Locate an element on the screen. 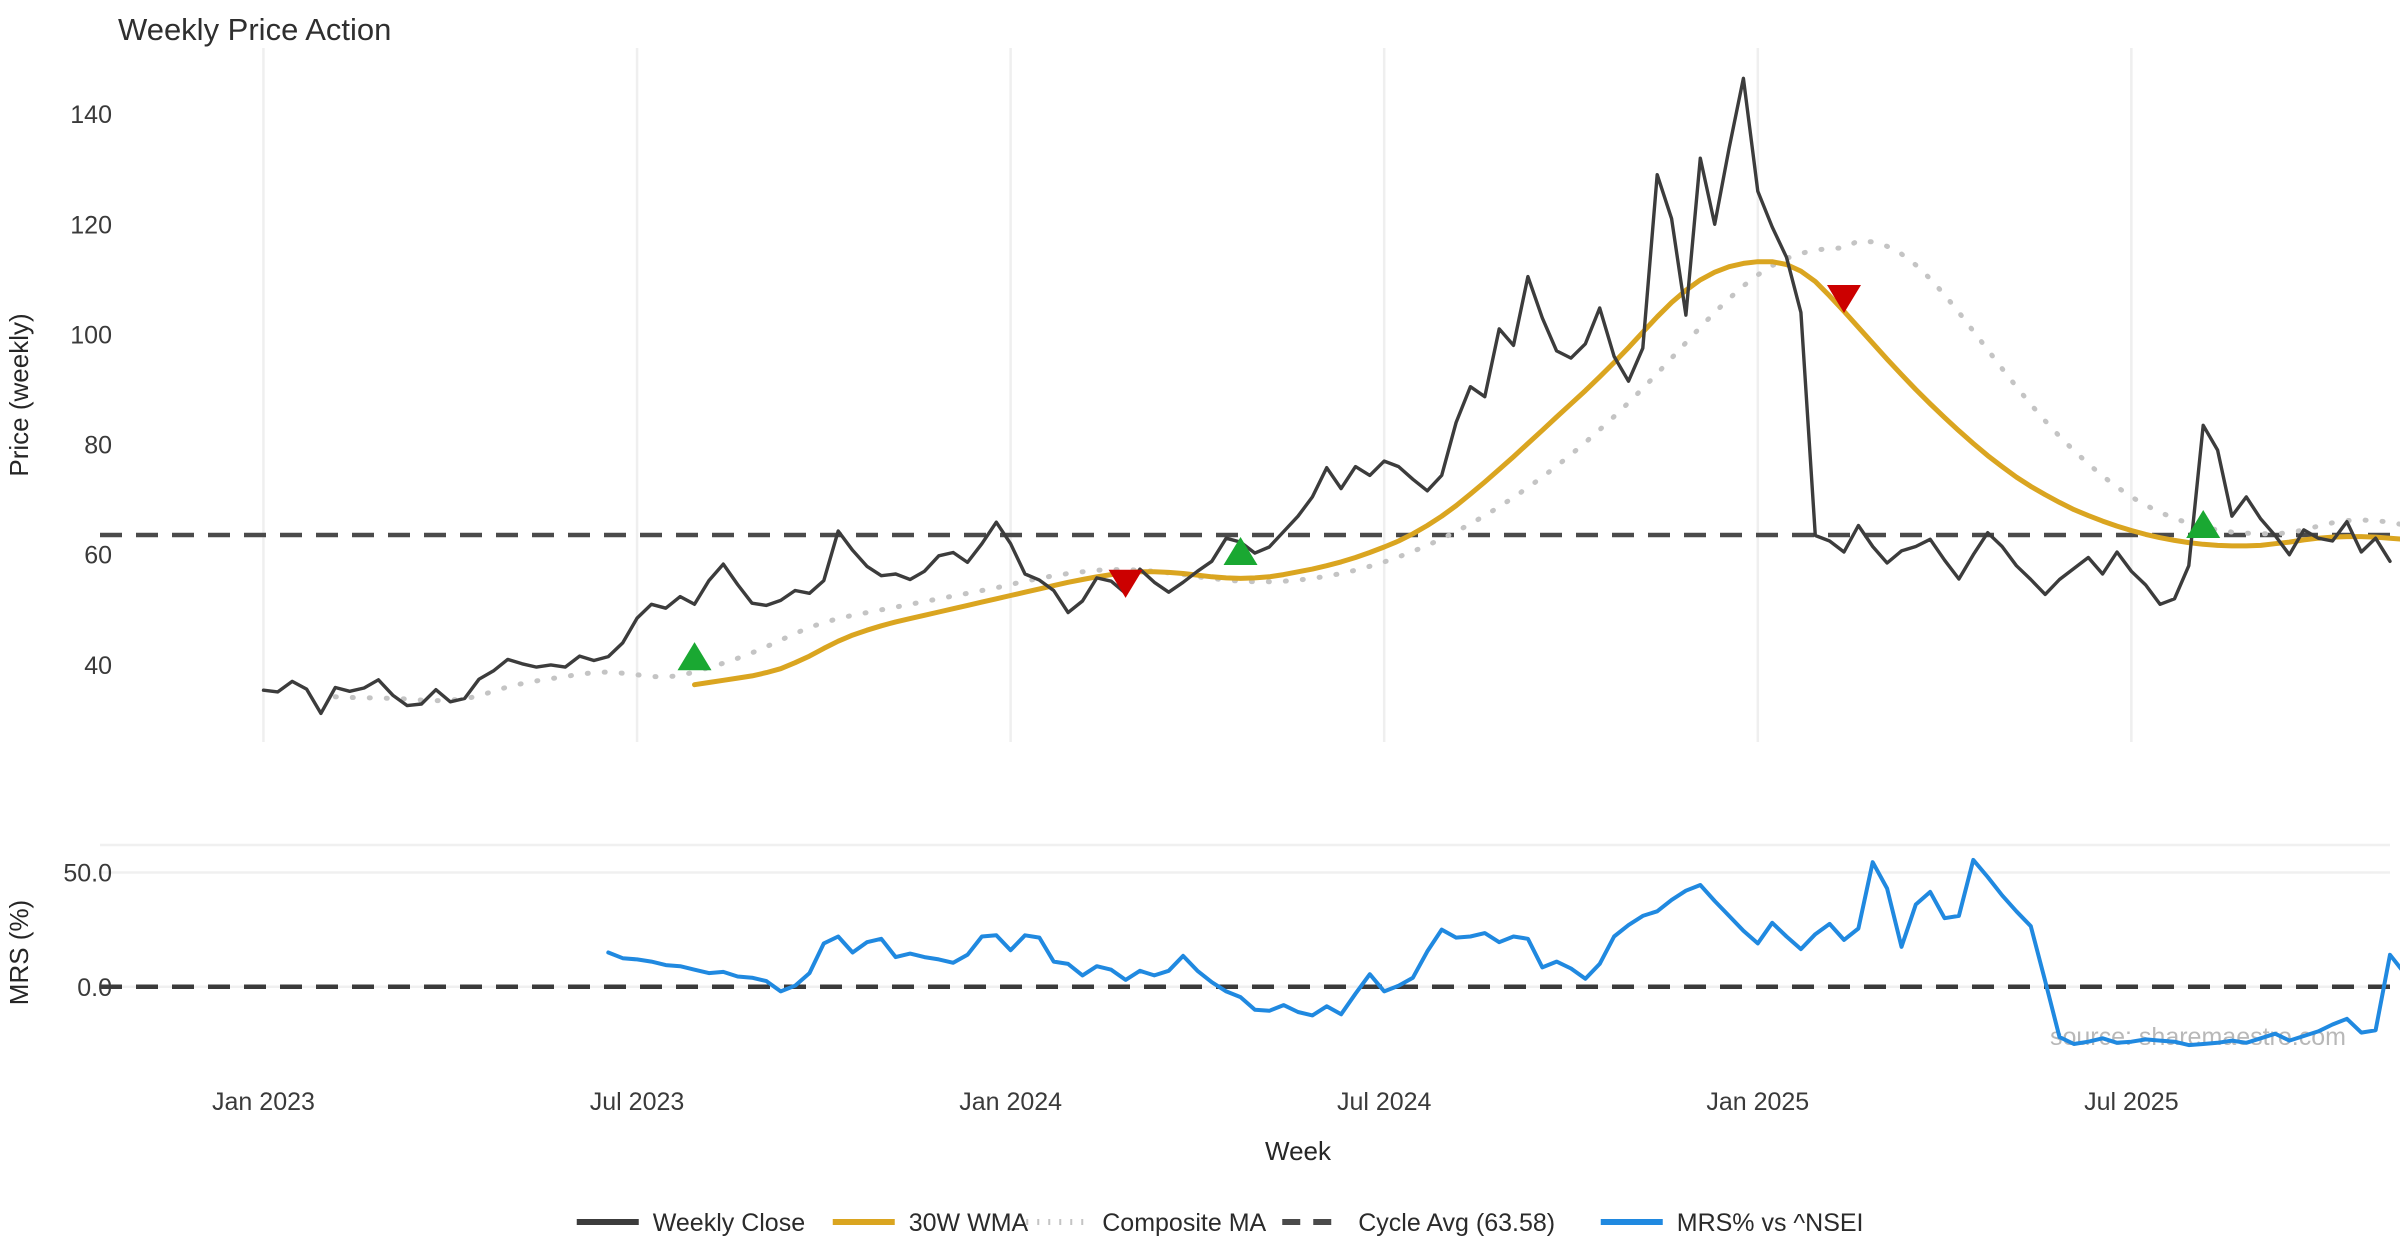  x-tick-label: Jan 2025 is located at coordinates (1757, 1102).